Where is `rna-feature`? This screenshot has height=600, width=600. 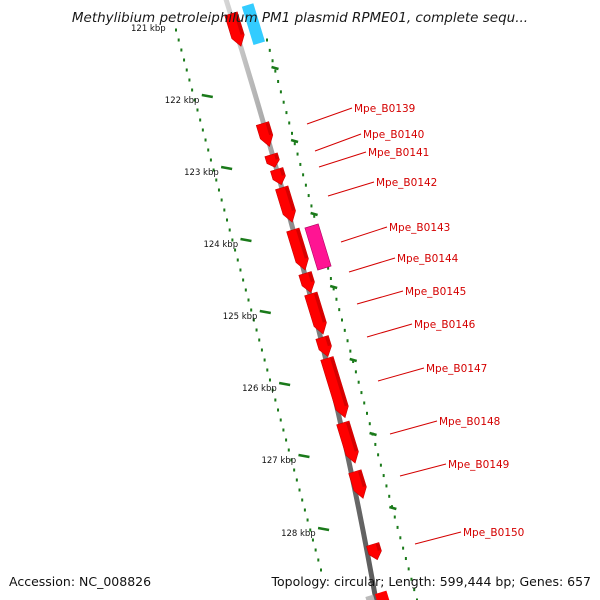 rna-feature is located at coordinates (318, 247).